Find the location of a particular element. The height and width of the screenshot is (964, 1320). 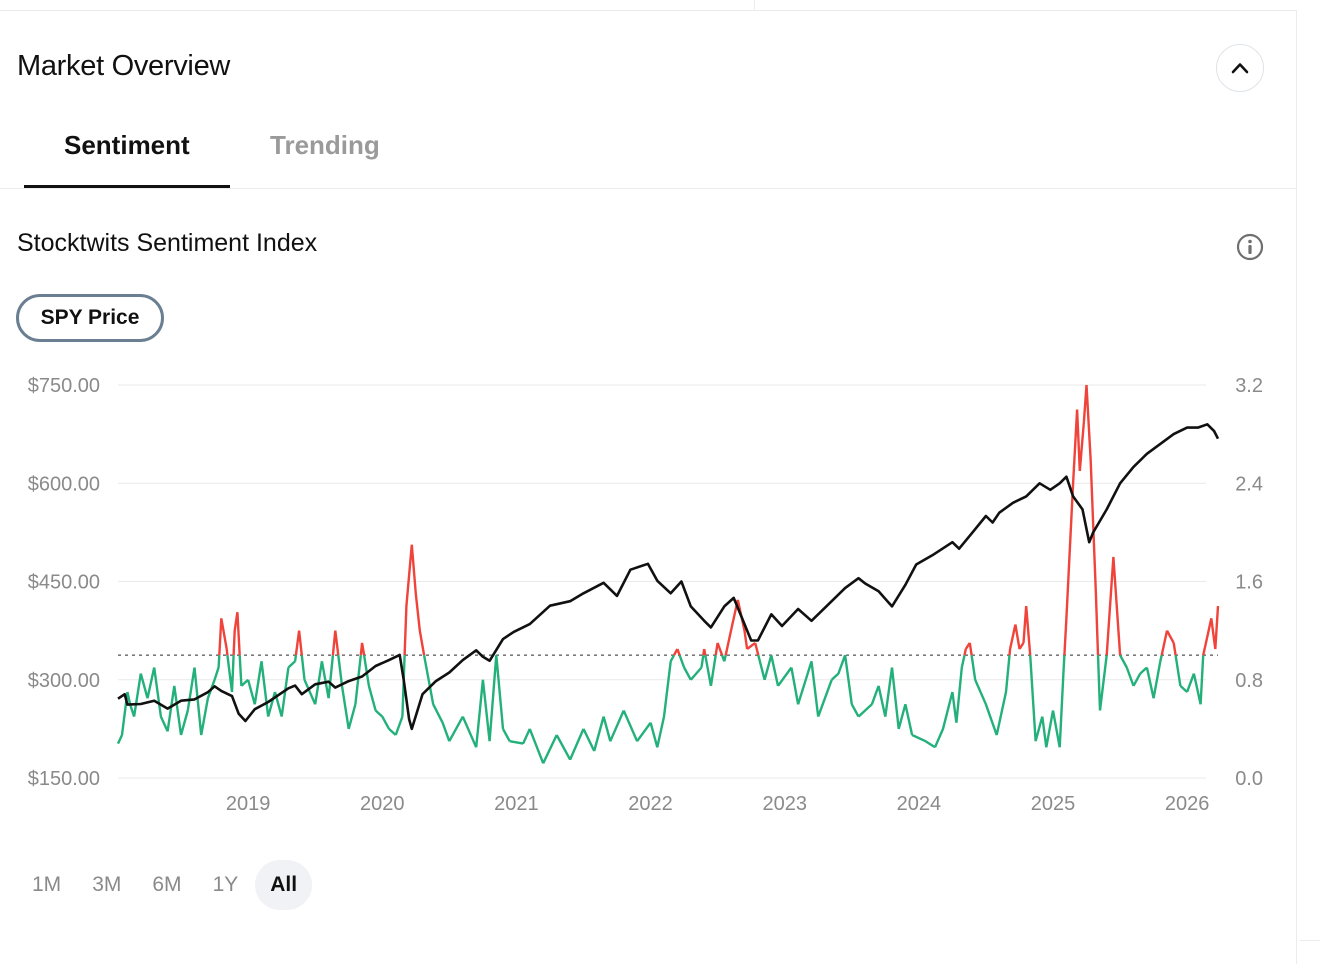

panel-right-stub is located at coordinates (1310, 940).